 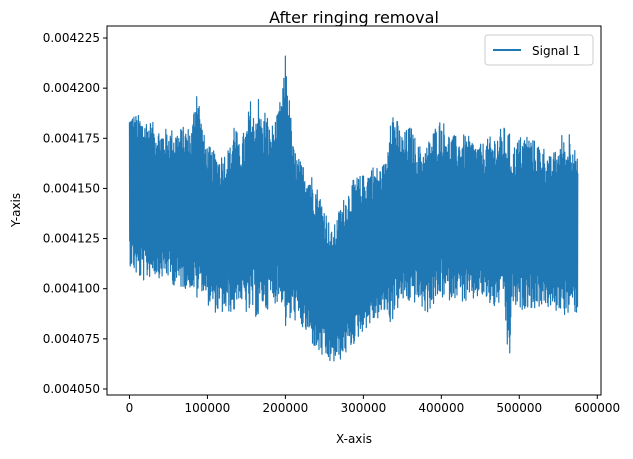 I want to click on x-tick-label: 200000, so click(x=285, y=408).